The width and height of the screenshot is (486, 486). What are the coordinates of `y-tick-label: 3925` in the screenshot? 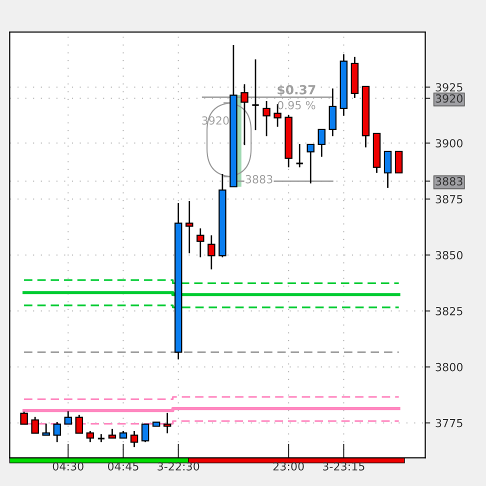 It's located at (449, 87).